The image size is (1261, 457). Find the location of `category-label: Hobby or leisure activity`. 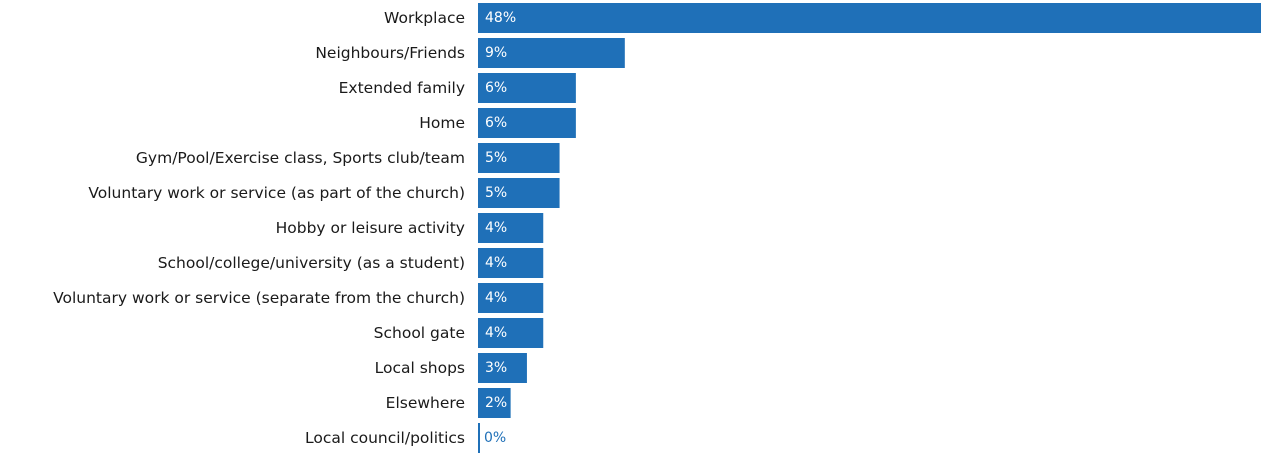

category-label: Hobby or leisure activity is located at coordinates (370, 228).